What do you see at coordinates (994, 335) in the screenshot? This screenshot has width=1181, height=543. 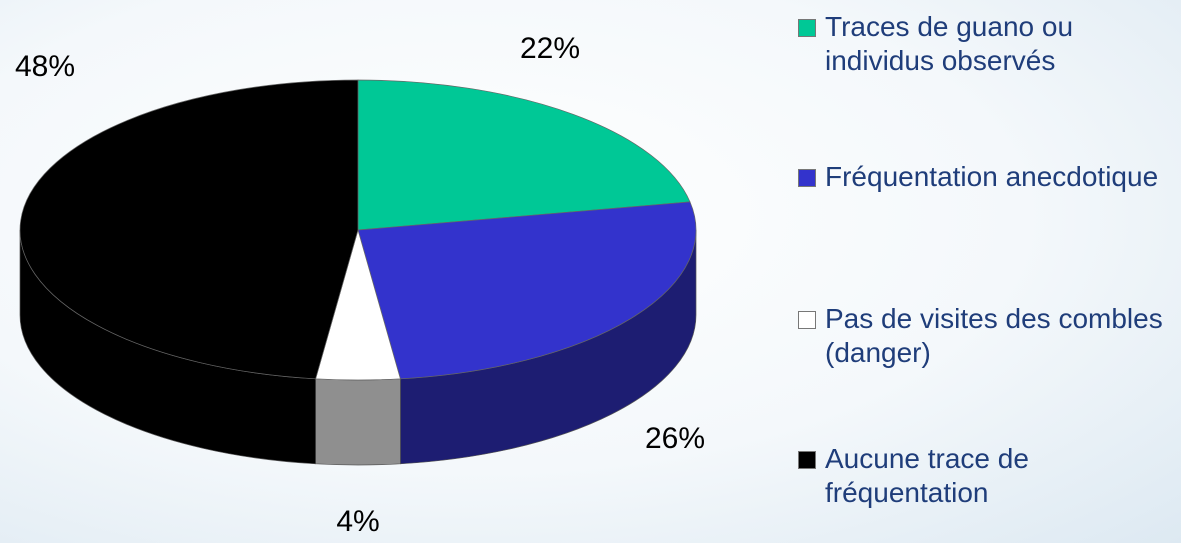 I see `legend-label: Pas de visites des combles (danger)` at bounding box center [994, 335].